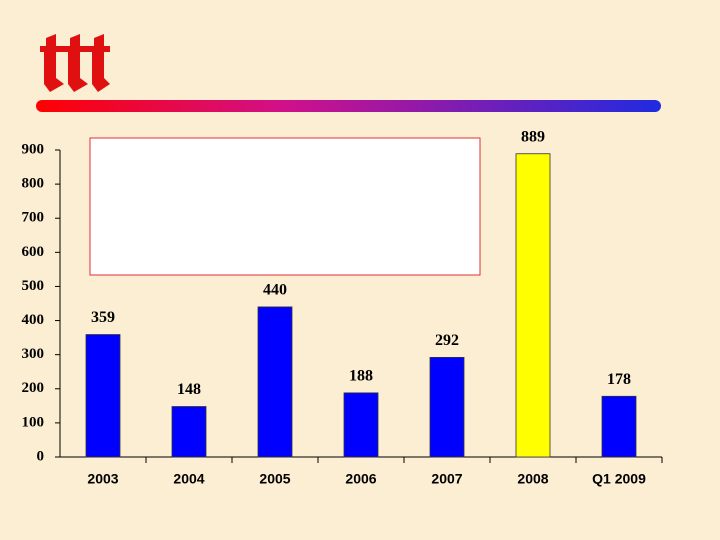 This screenshot has height=540, width=720. Describe the element at coordinates (33, 218) in the screenshot. I see `y-tick-label: 700` at that location.